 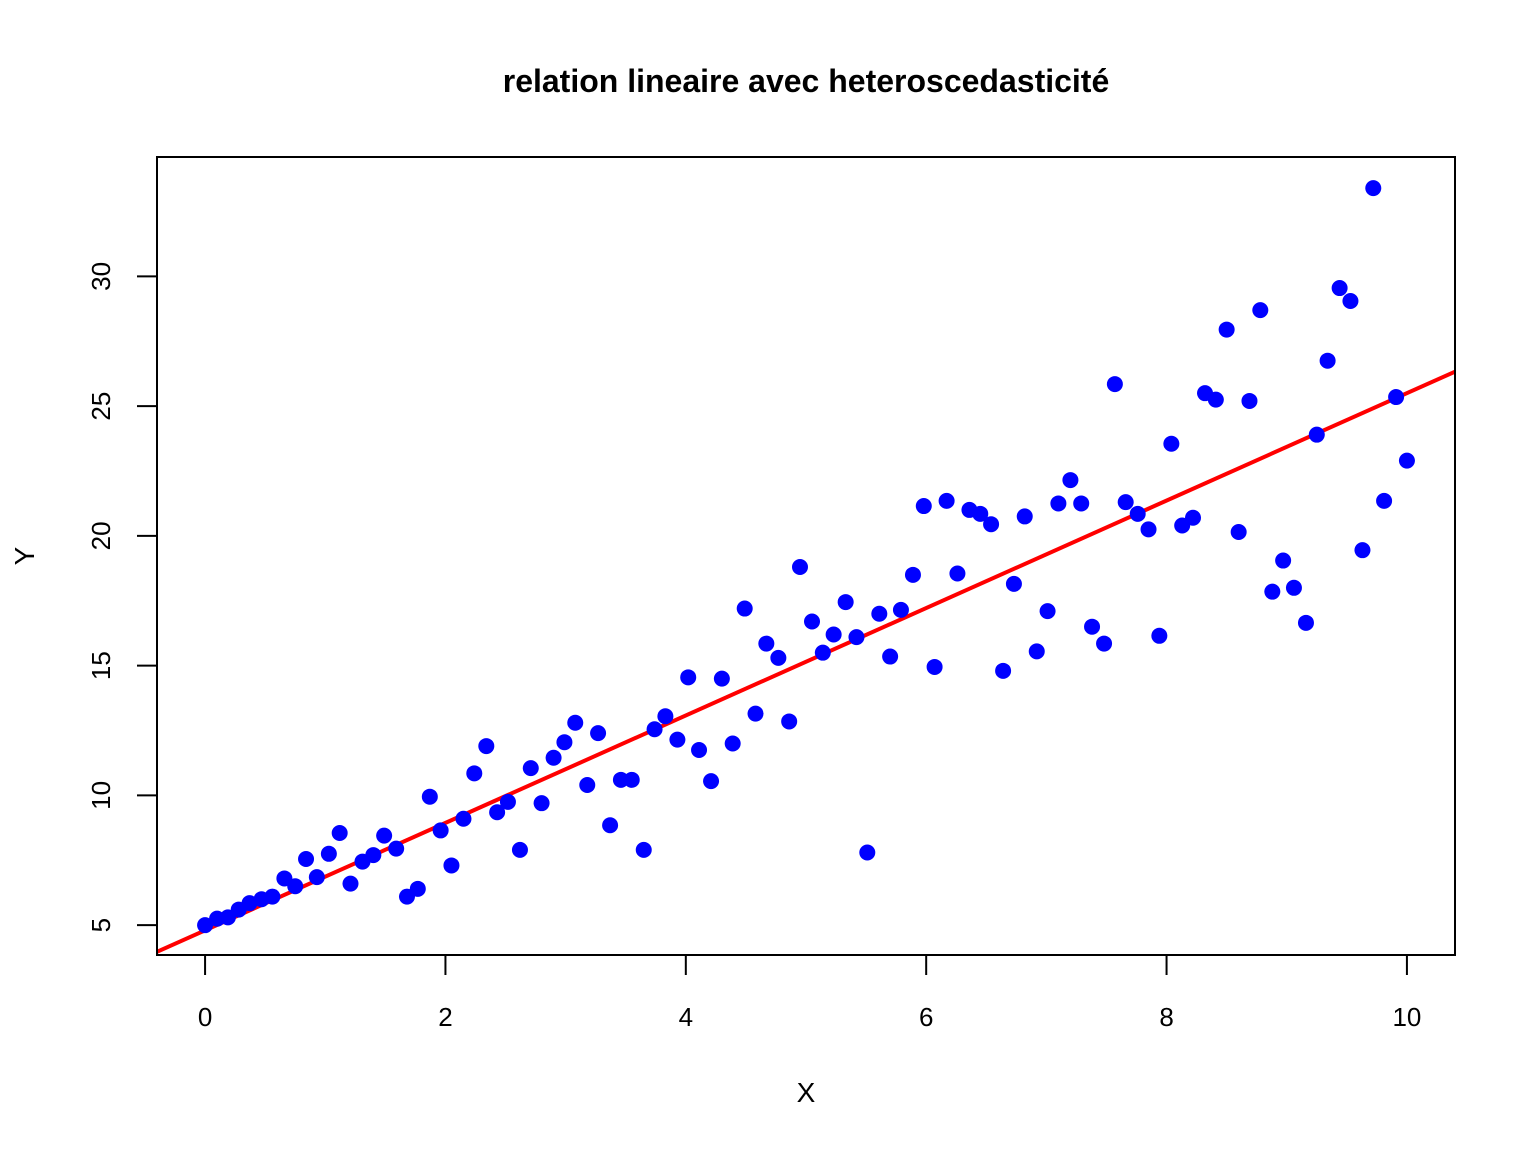 What do you see at coordinates (101, 406) in the screenshot?
I see `y-tick-label: 25` at bounding box center [101, 406].